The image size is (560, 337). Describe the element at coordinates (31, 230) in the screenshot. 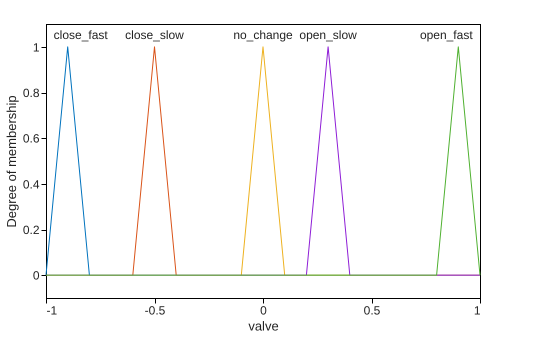

I see `y-tick-label: 0.2` at that location.